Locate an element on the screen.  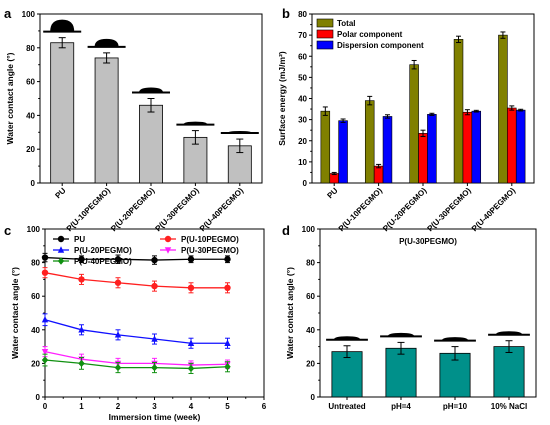
x-tick-label: 1 is located at coordinates (81, 406).